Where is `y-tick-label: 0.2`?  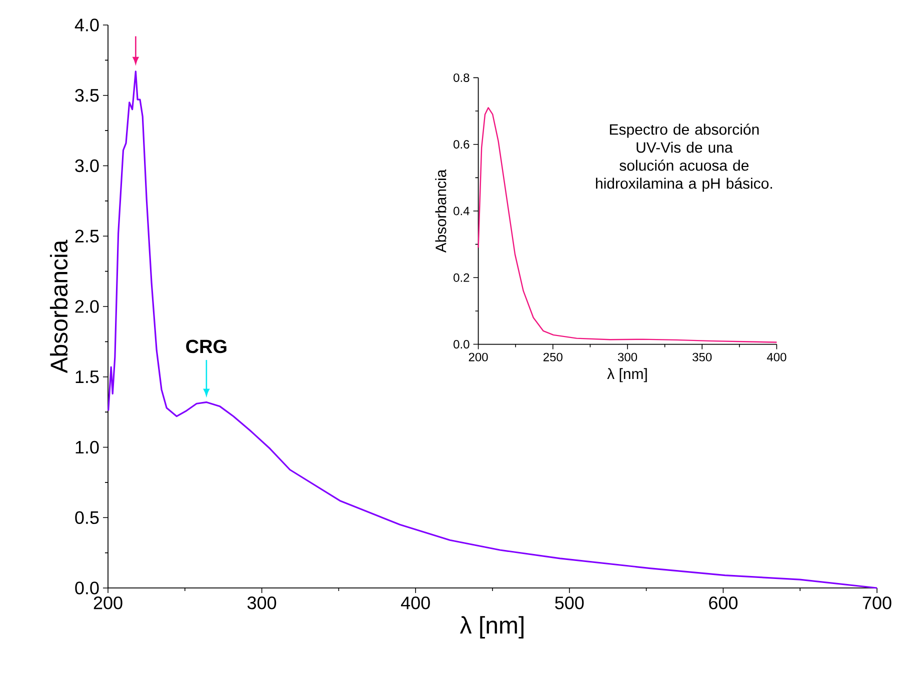 y-tick-label: 0.2 is located at coordinates (462, 277).